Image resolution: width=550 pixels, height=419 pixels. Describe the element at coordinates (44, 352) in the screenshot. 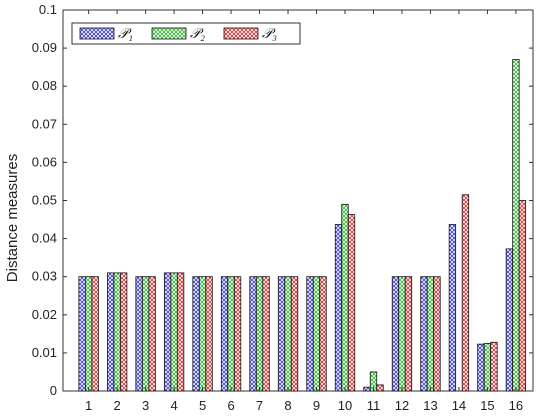

I see `y-tick-label: 0.01` at that location.